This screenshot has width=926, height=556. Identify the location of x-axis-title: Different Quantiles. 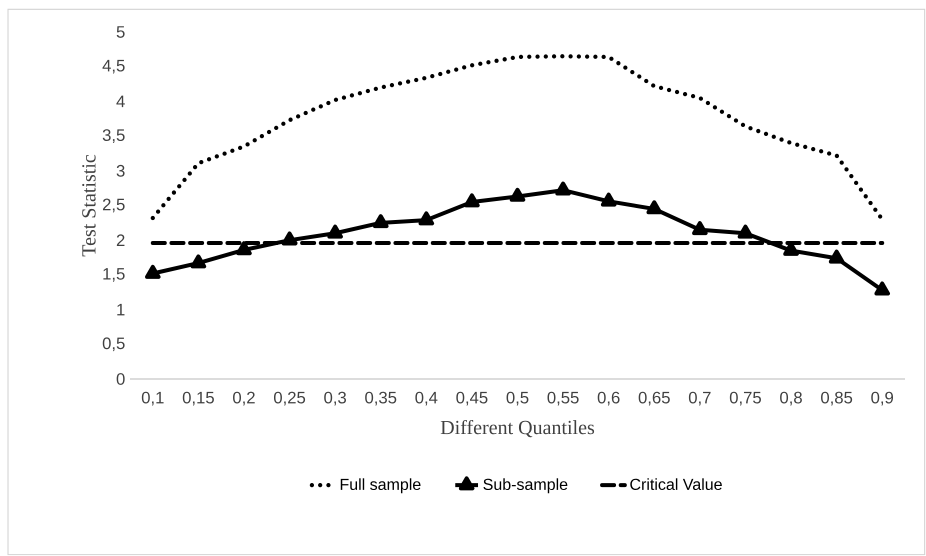
(517, 429).